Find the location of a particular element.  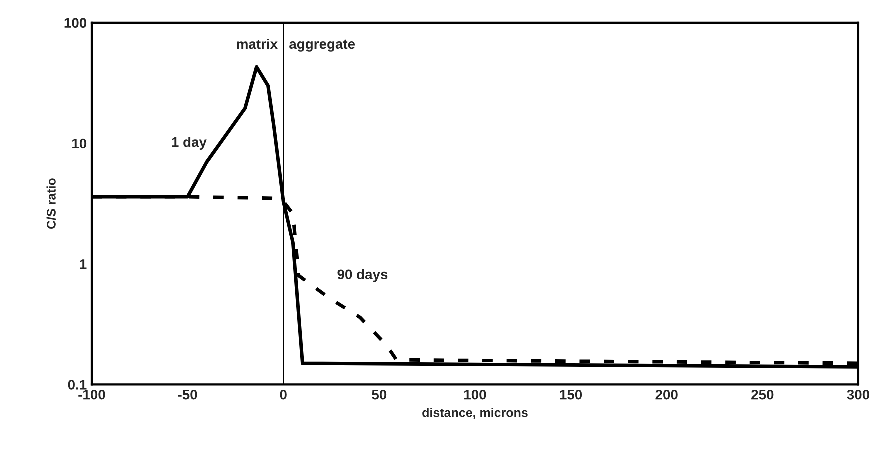

x-tick-label: 150 is located at coordinates (571, 395).